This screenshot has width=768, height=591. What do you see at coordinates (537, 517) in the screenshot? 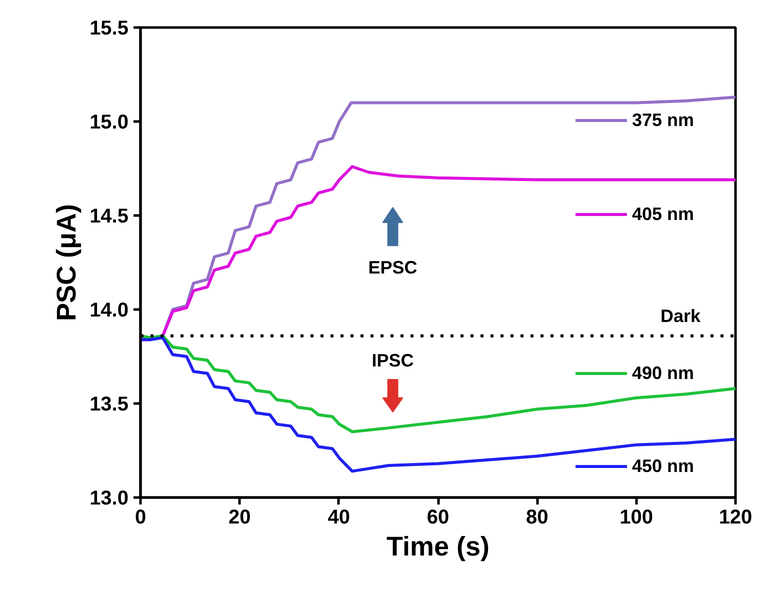
I see `x-tick-label: 80` at bounding box center [537, 517].